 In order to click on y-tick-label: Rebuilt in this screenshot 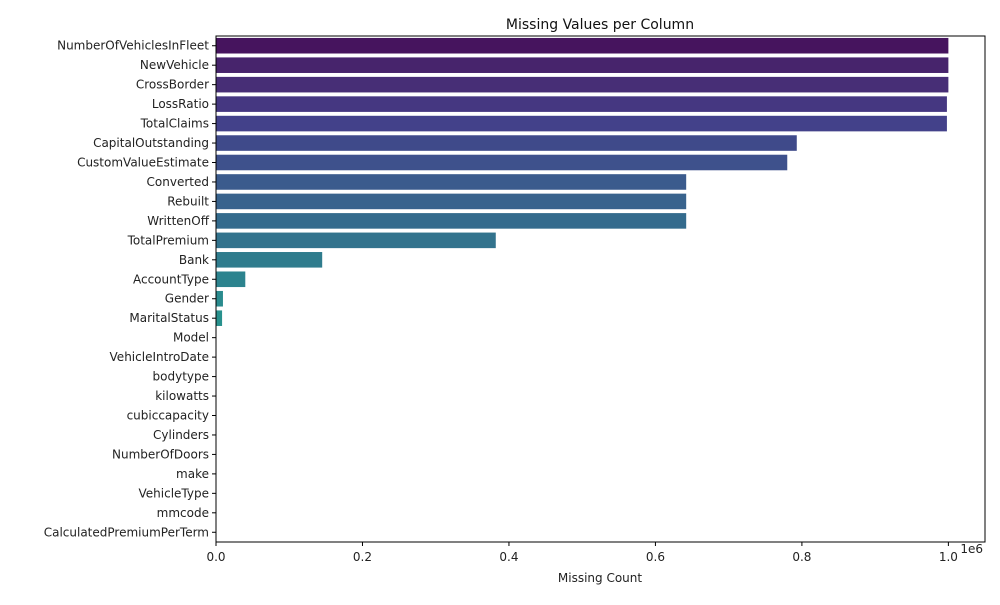, I will do `click(188, 201)`.